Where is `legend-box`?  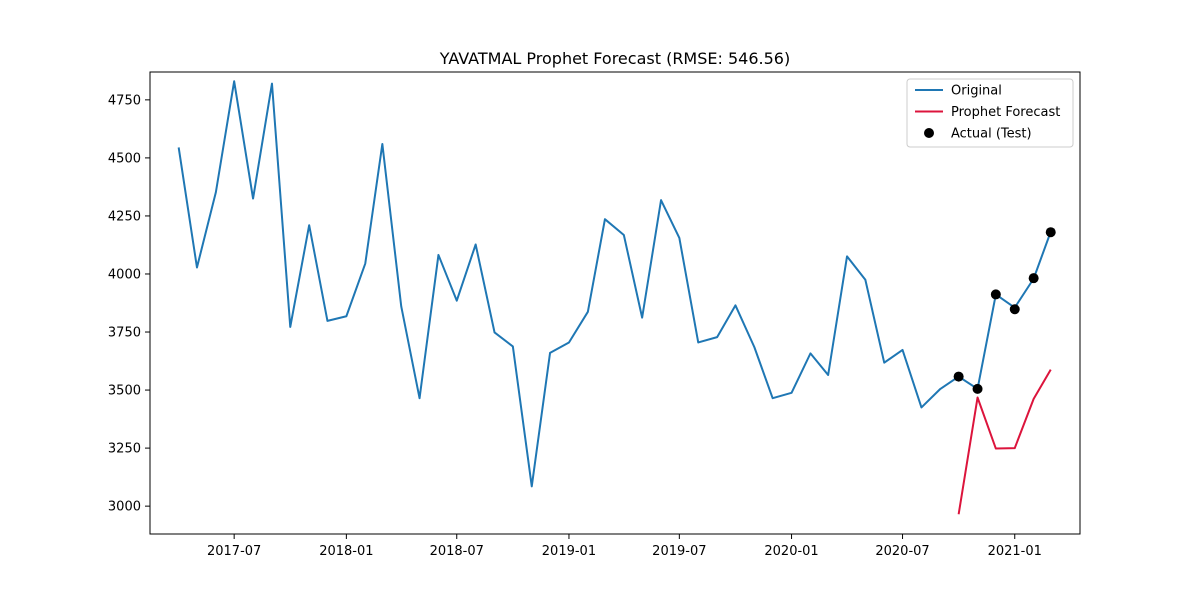
legend-box is located at coordinates (990, 113).